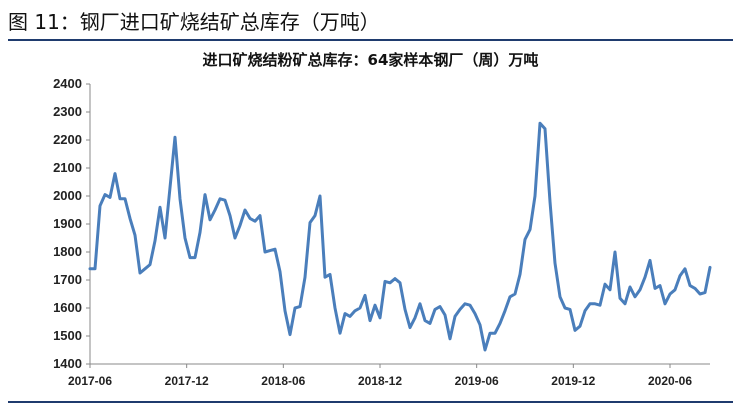 The image size is (741, 408). Describe the element at coordinates (67, 279) in the screenshot. I see `y-tick-label: 1700` at that location.